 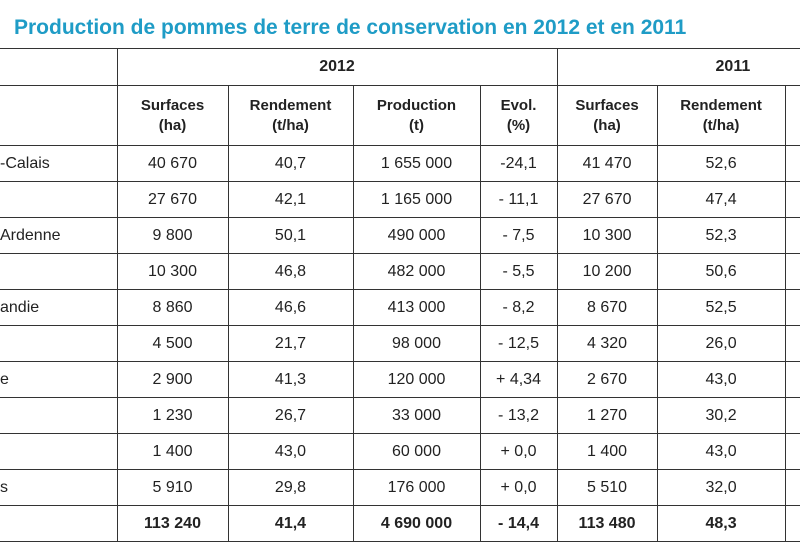 What do you see at coordinates (59, 379) in the screenshot?
I see `row-label: e` at bounding box center [59, 379].